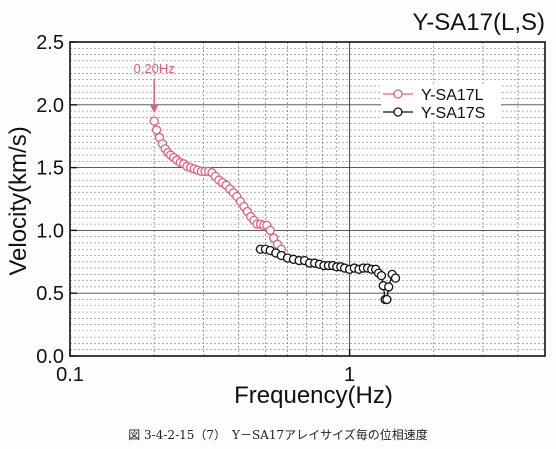  What do you see at coordinates (154, 68) in the screenshot?
I see `annotation-label: 0.20Hz` at bounding box center [154, 68].